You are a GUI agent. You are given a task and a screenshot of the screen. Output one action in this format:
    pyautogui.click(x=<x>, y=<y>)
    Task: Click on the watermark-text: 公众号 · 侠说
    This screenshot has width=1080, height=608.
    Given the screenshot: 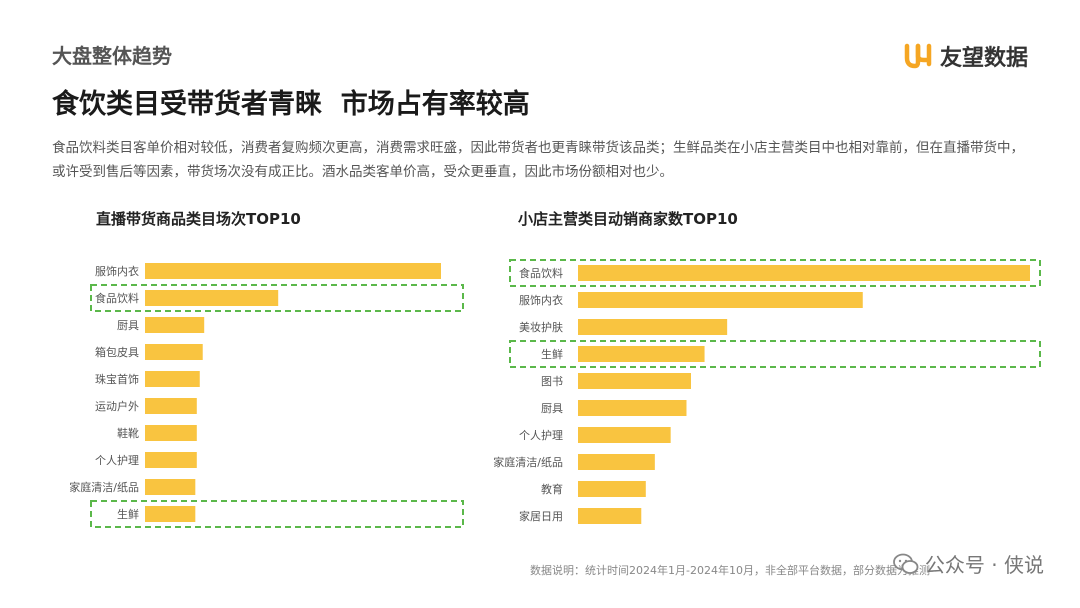 What is the action you would take?
    pyautogui.click(x=984, y=565)
    